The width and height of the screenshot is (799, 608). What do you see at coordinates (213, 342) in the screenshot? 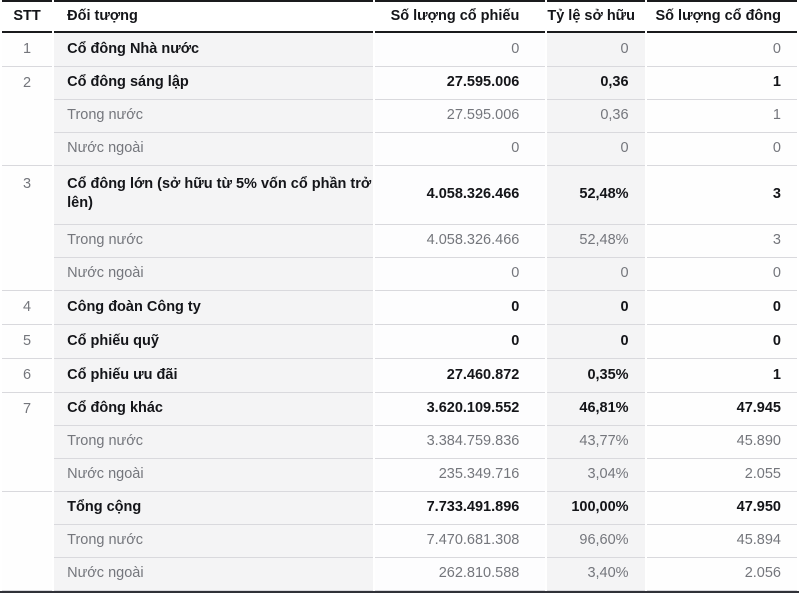
I see `cell-subject: Cổ phiếu quỹ` at bounding box center [213, 342].